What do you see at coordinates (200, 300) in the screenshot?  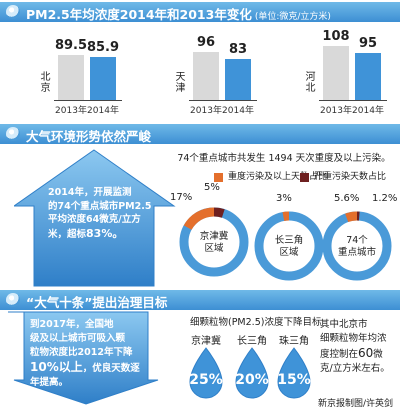 I see `section-header-goals: “大气十条”提出治理目标` at bounding box center [200, 300].